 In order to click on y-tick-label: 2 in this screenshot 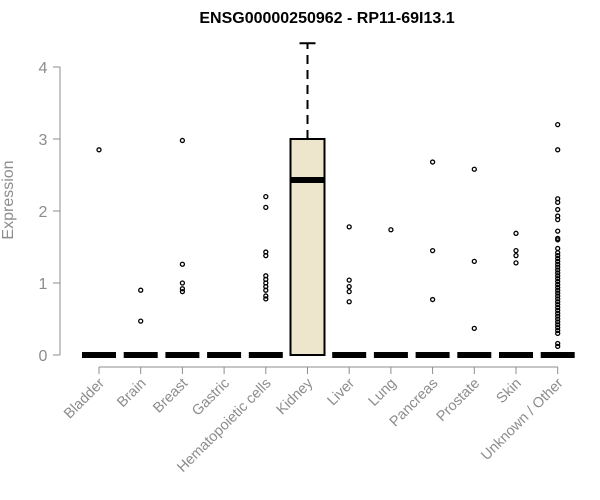, I will do `click(43, 212)`.